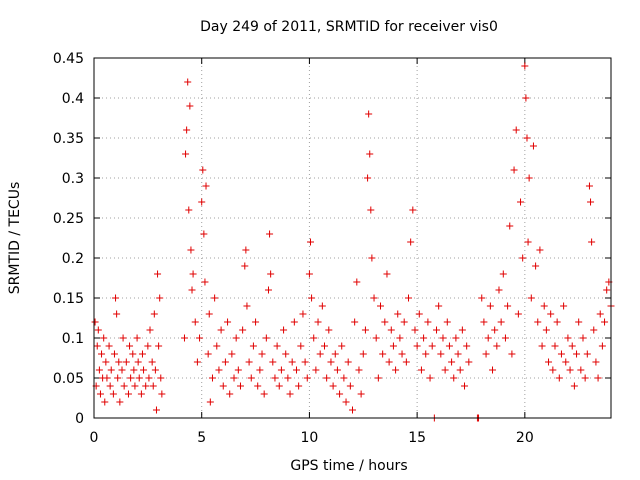  I want to click on x-axis-label: GPS time / hours, so click(348, 466).